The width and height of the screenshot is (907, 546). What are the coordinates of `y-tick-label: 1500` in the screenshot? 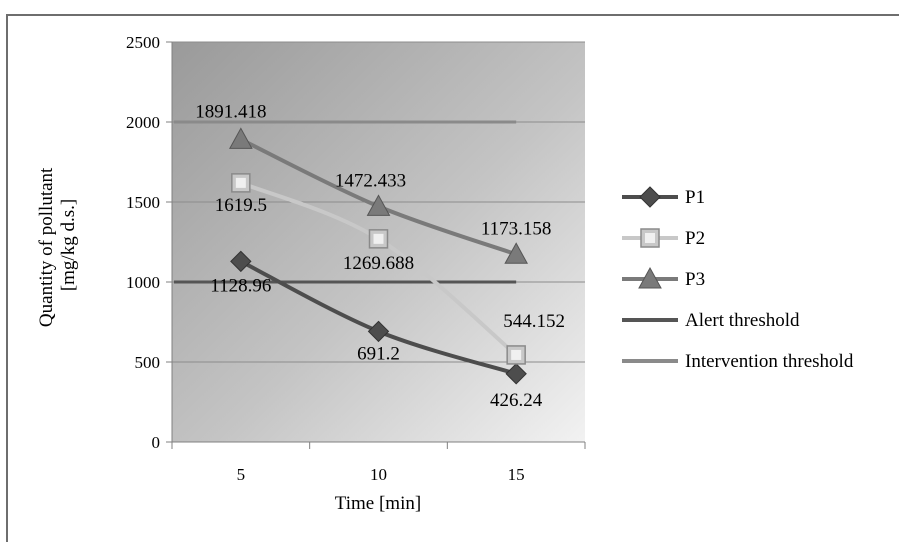 It's located at (143, 202).